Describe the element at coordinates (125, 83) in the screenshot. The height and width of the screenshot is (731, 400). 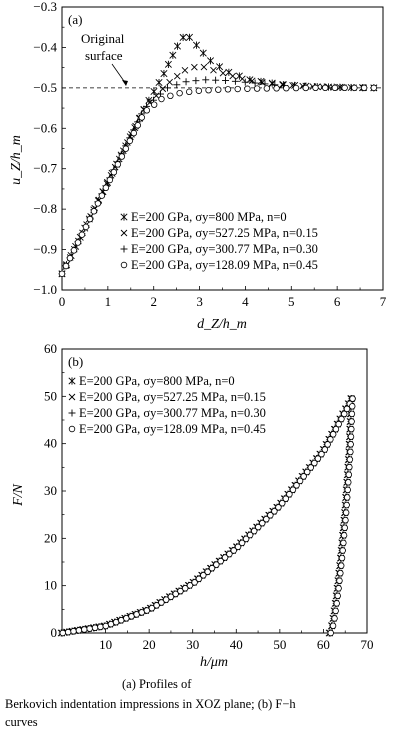
I see `original-surface-arrowhead` at that location.